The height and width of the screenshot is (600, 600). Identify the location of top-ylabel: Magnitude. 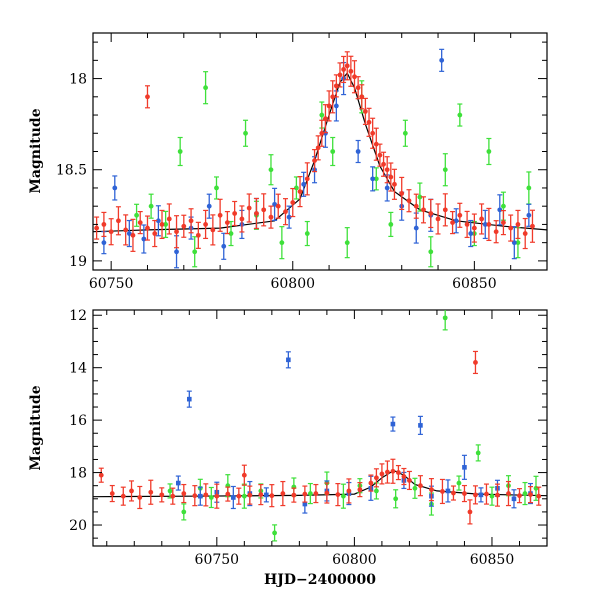
(36, 150).